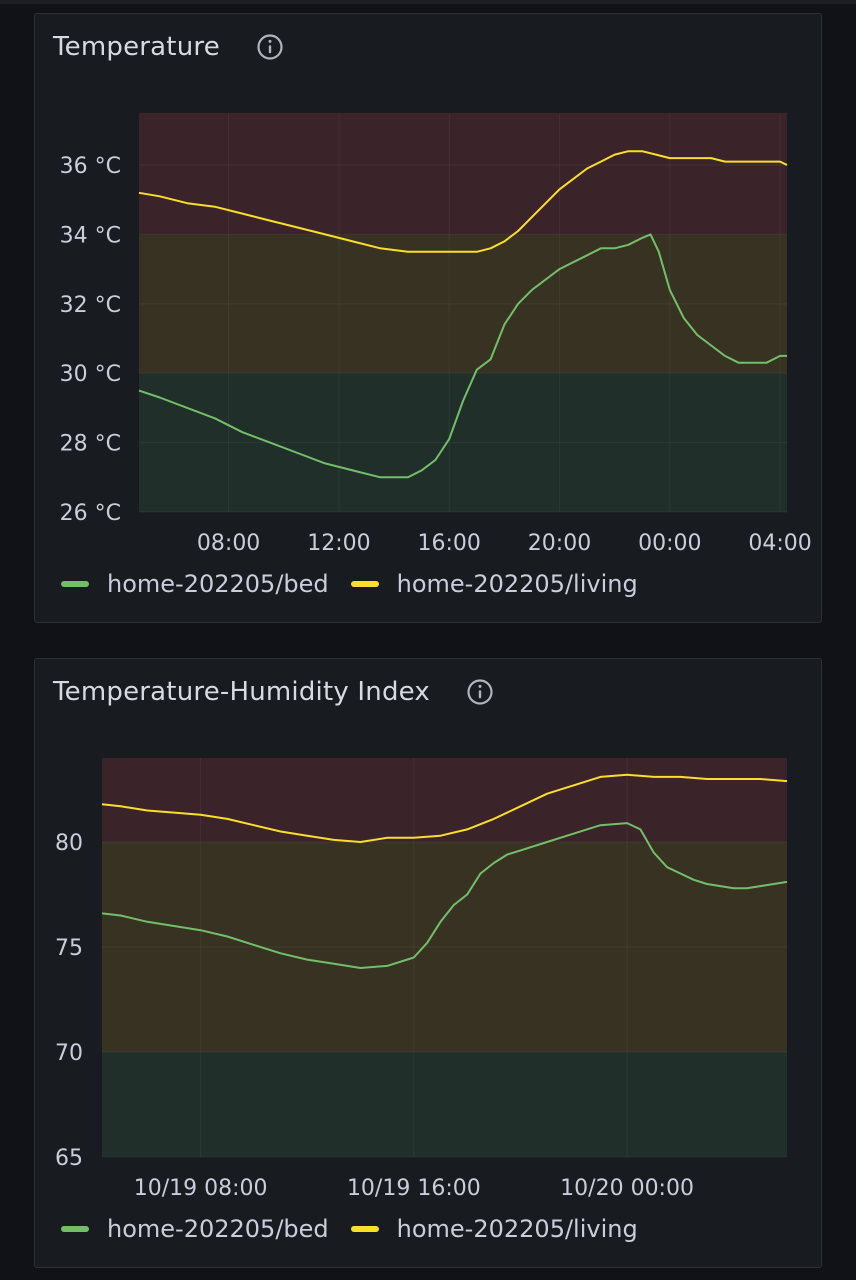 The image size is (856, 1280). Describe the element at coordinates (559, 543) in the screenshot. I see `x-tick-label: 20:00` at that location.